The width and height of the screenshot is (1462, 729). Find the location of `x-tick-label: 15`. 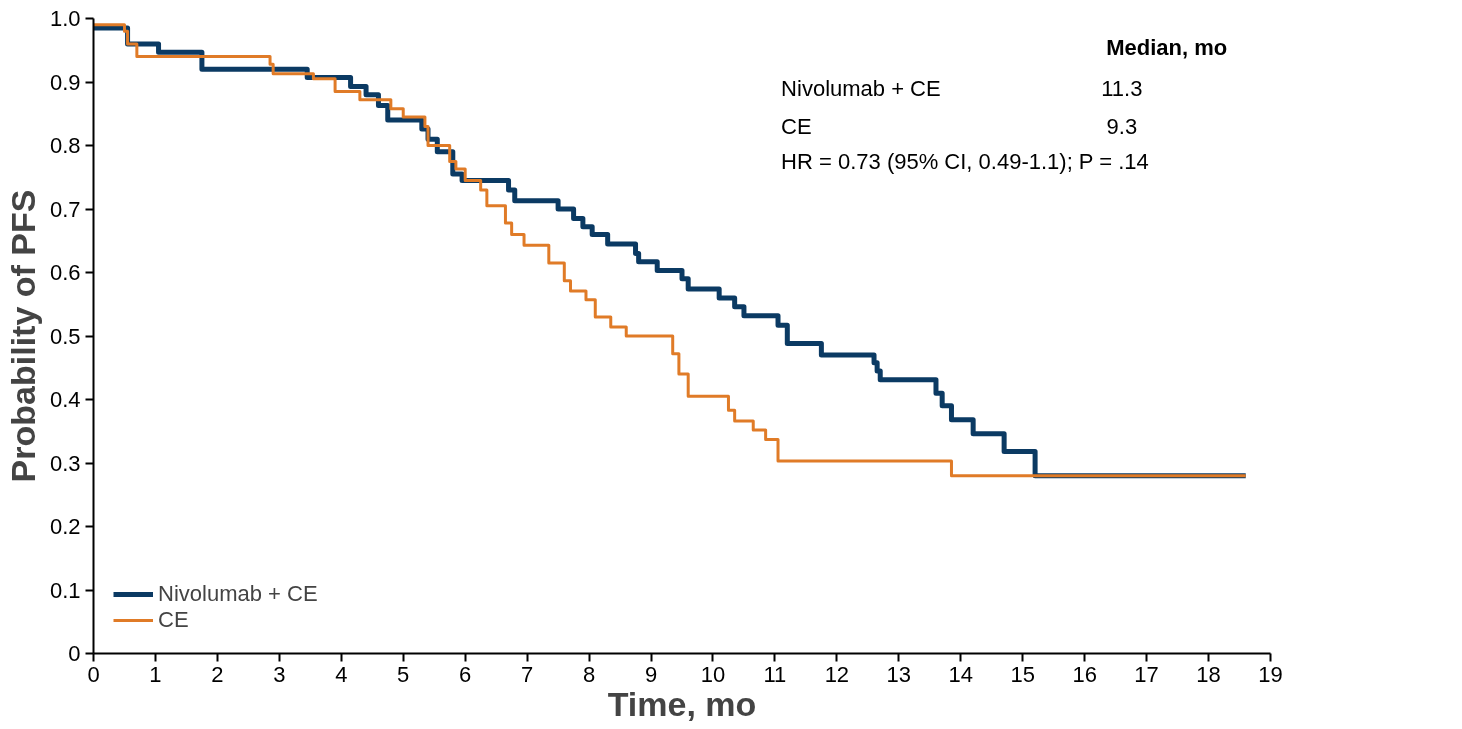

x-tick-label: 15 is located at coordinates (1022, 674).